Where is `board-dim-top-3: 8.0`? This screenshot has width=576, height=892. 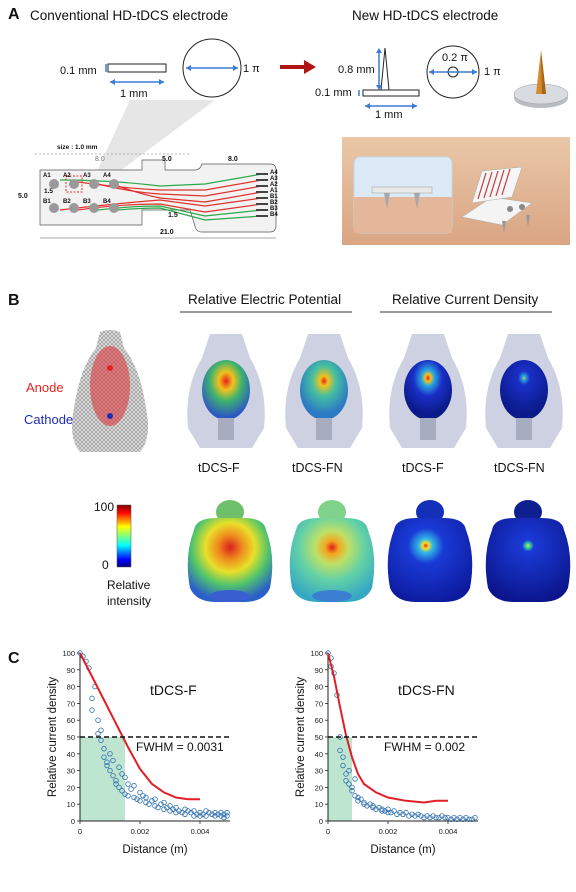 board-dim-top-3: 8.0 is located at coordinates (233, 159).